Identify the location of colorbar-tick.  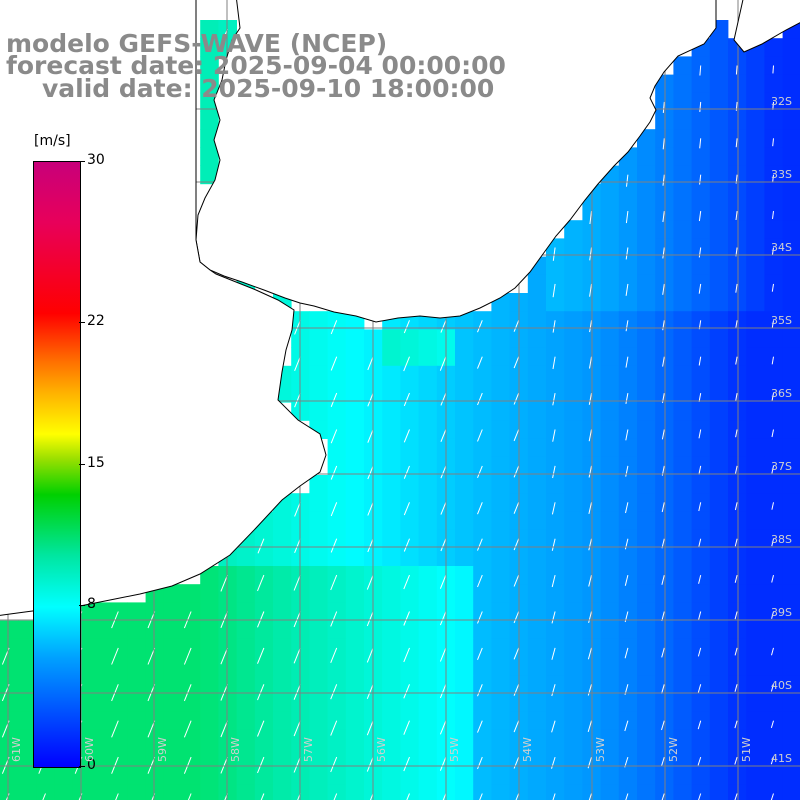
(82, 464).